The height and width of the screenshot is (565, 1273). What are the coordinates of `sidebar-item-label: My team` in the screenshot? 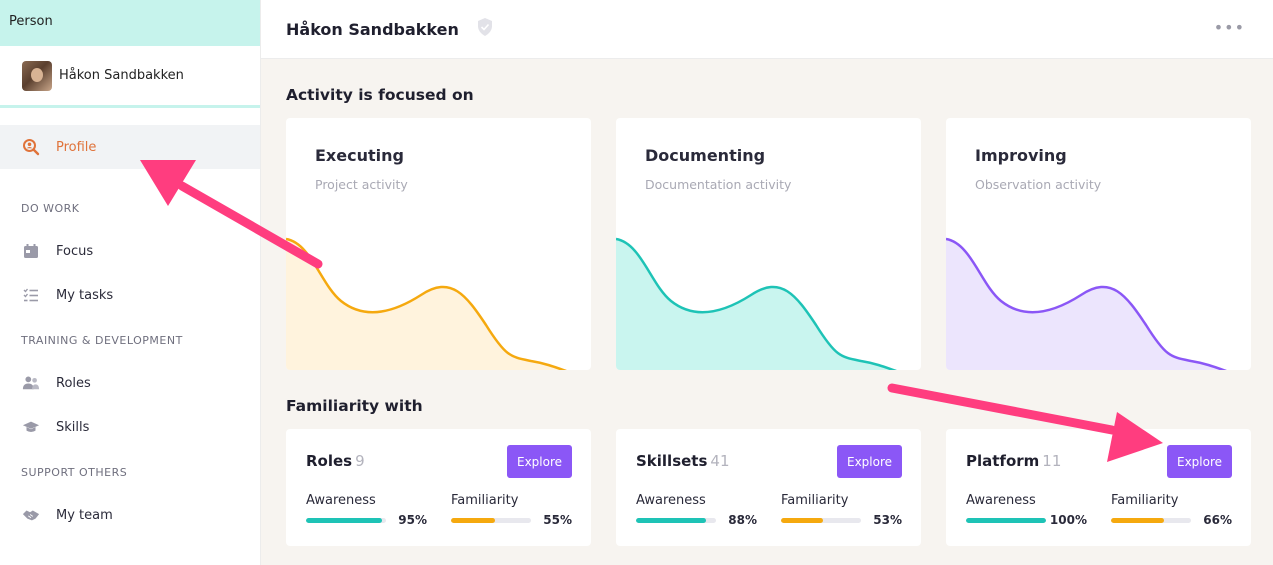 It's located at (84, 515).